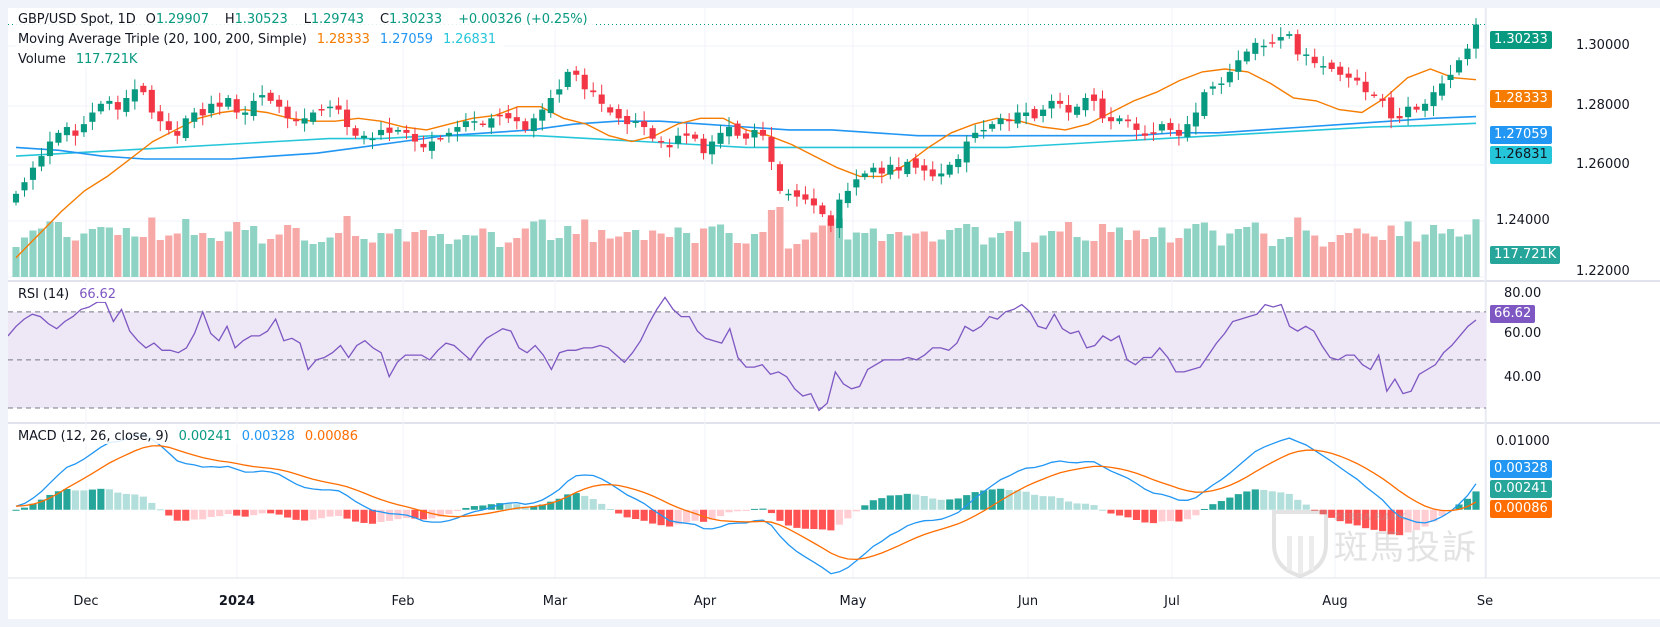 Image resolution: width=1660 pixels, height=627 pixels. What do you see at coordinates (1521, 135) in the screenshot?
I see `ma100-price-label: 1.27059` at bounding box center [1521, 135].